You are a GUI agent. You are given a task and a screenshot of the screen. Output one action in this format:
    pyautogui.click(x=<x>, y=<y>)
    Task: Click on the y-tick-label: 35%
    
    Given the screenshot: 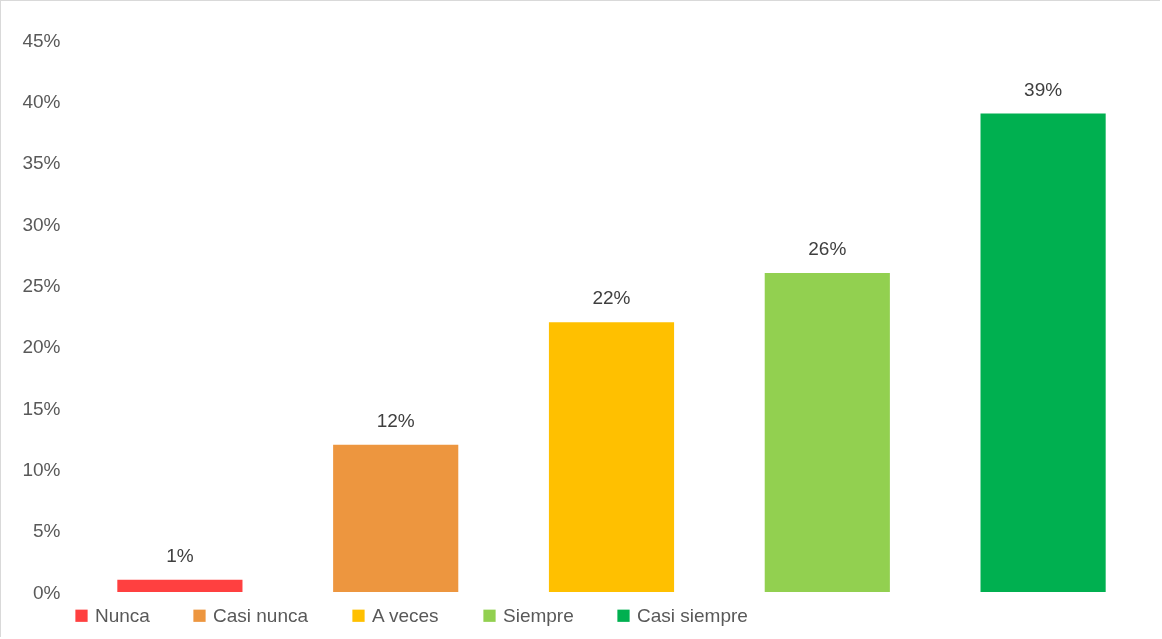 What is the action you would take?
    pyautogui.click(x=41, y=163)
    